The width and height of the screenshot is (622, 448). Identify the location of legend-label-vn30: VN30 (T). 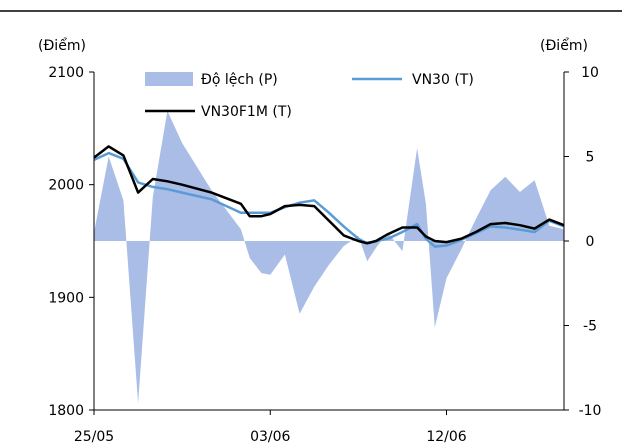
(443, 80).